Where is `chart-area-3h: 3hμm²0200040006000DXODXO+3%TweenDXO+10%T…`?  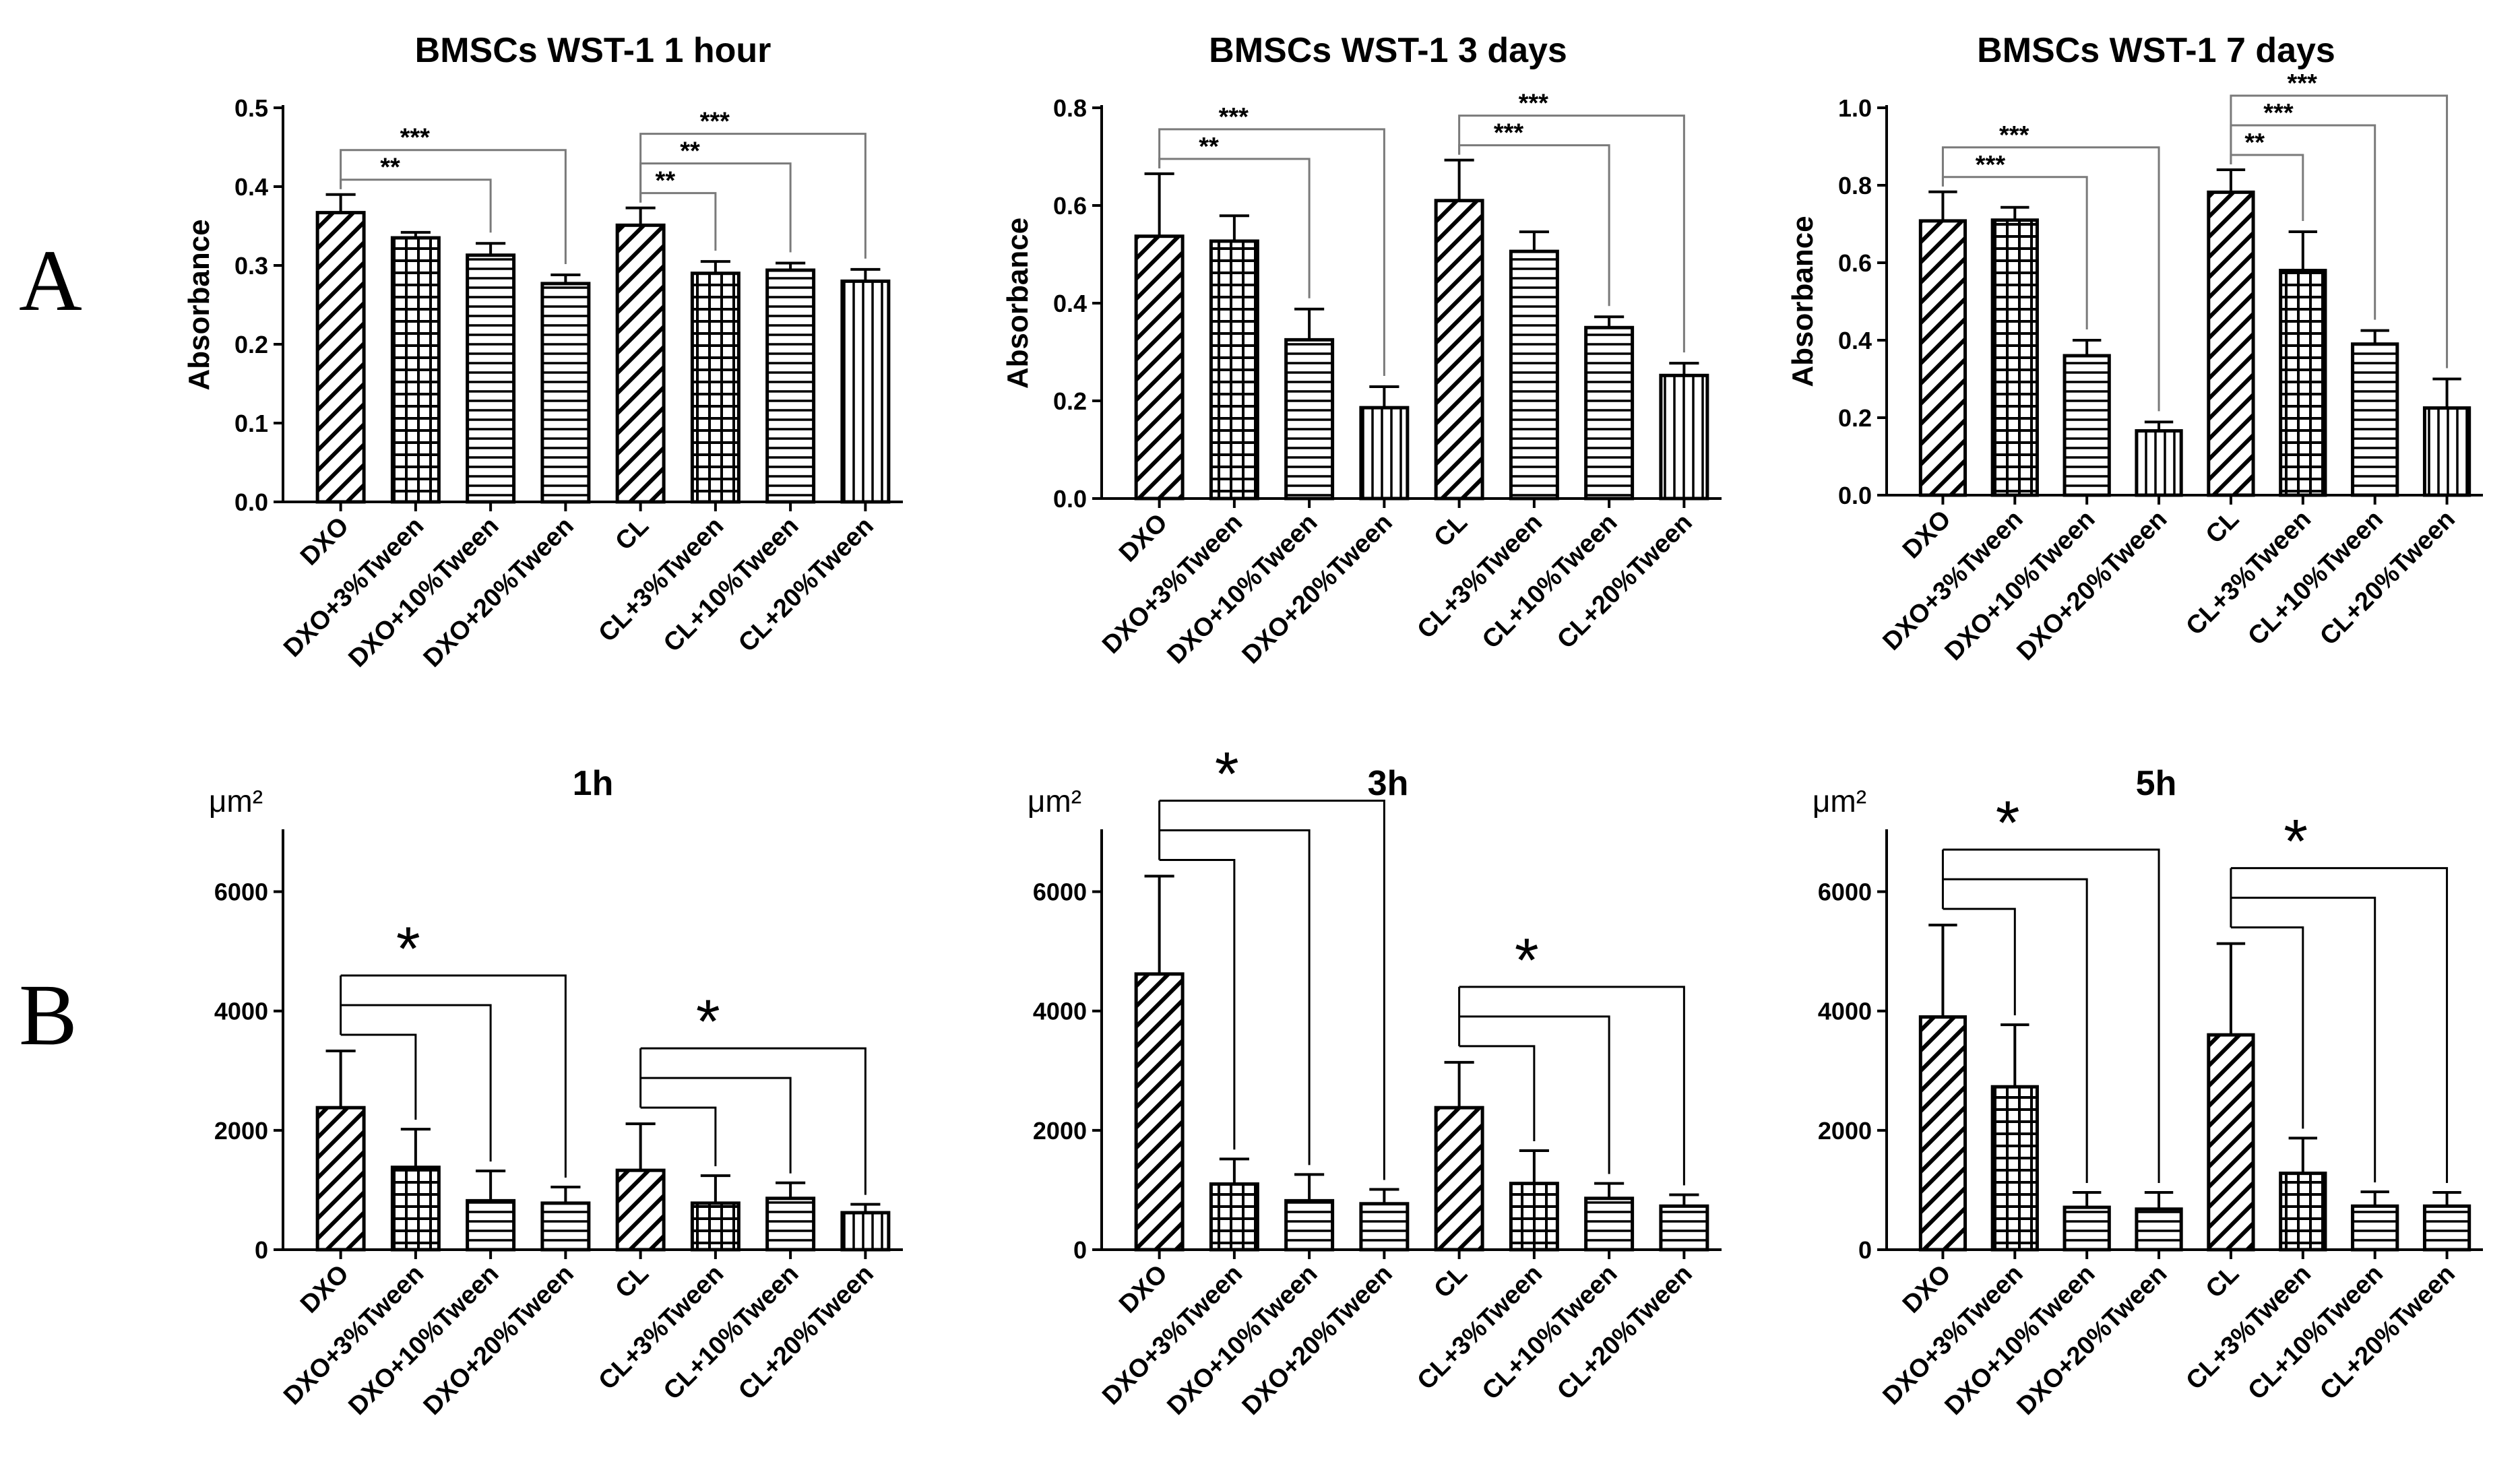 chart-area-3h: 3hμm²0200040006000DXODXO+3%TweenDXO+10%T… is located at coordinates (1375, 1080).